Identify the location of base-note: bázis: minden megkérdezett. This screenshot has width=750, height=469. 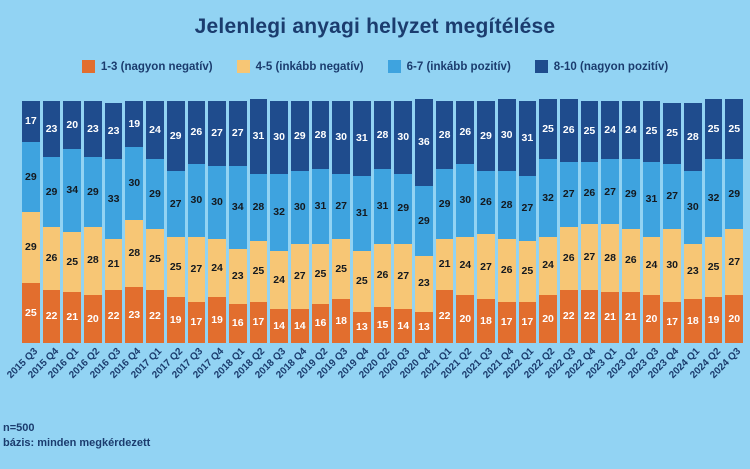
(77, 443).